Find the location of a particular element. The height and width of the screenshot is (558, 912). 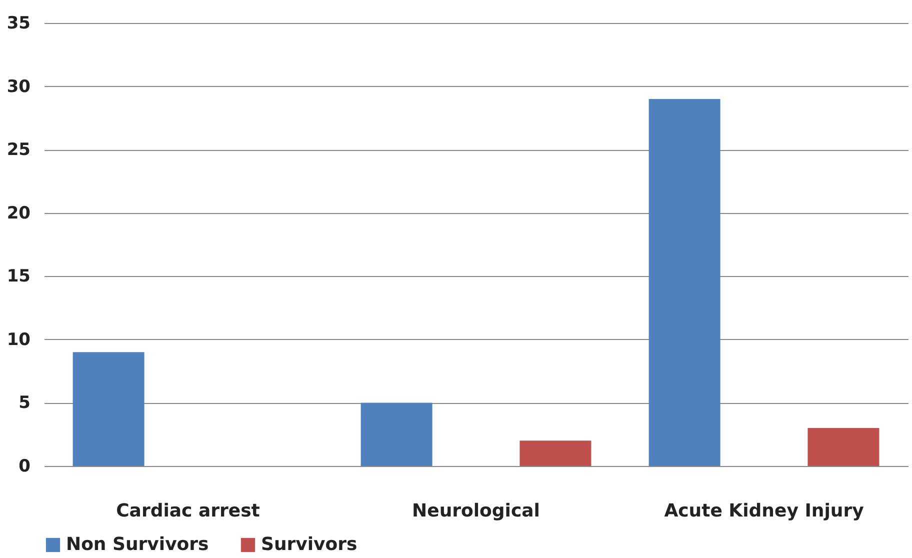

y-tick-label: 20 is located at coordinates (18, 213).